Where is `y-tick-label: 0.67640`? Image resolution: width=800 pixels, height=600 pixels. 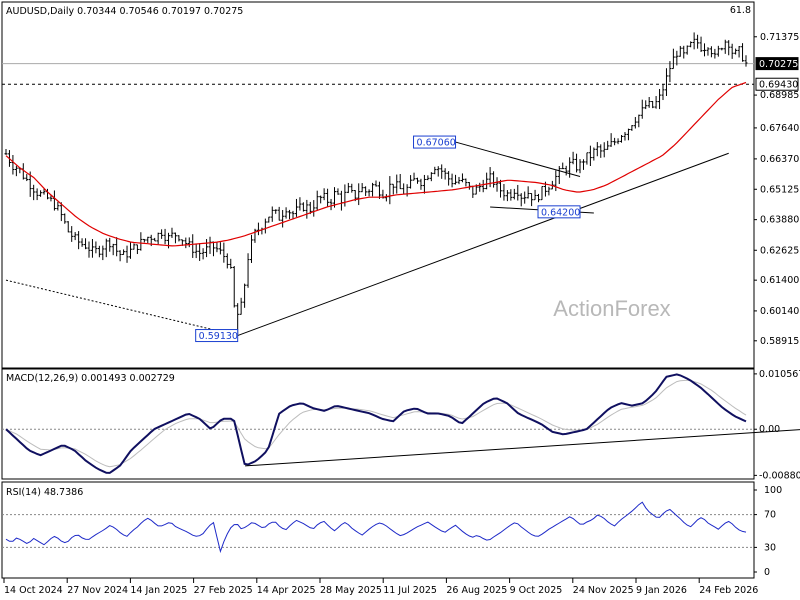 y-tick-label: 0.67640 is located at coordinates (779, 128).